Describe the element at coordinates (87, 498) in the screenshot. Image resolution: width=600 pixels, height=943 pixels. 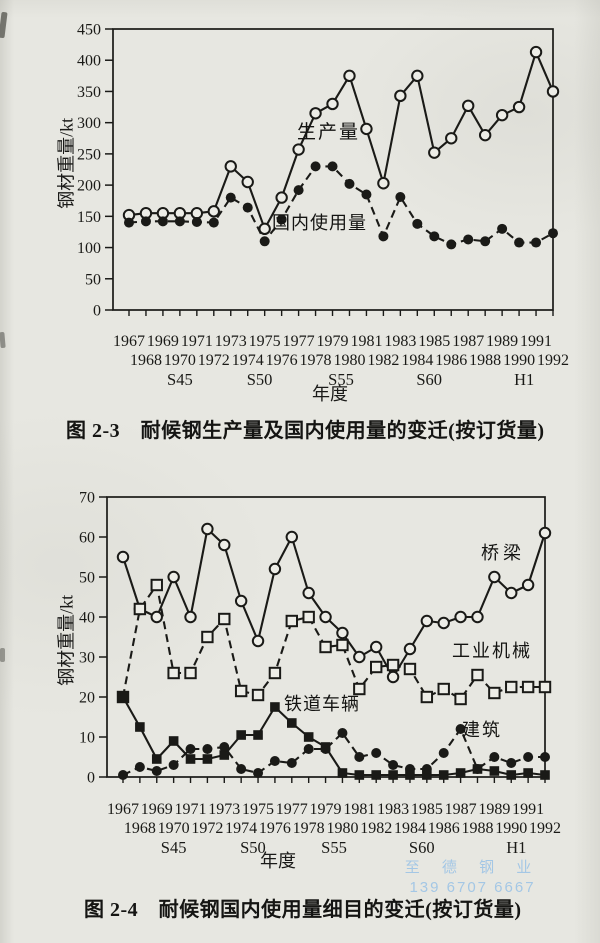
I see `svg-text: 70` at that location.